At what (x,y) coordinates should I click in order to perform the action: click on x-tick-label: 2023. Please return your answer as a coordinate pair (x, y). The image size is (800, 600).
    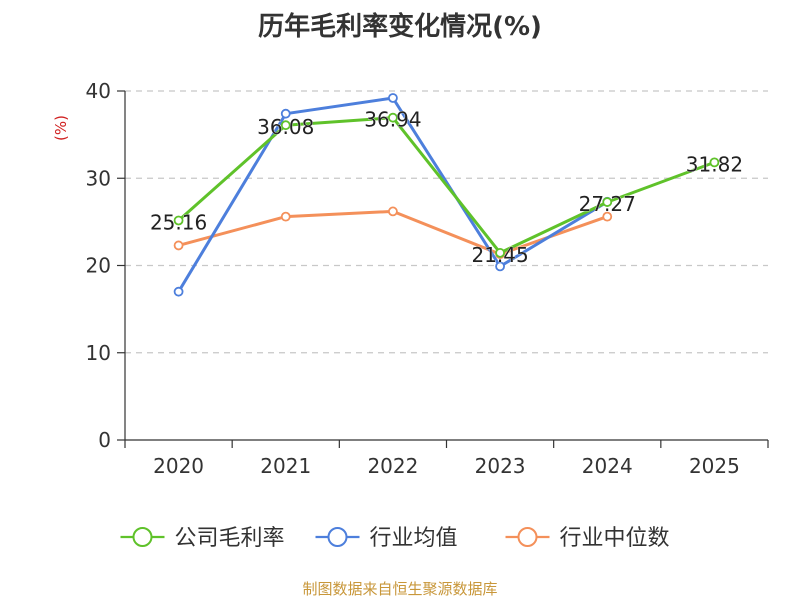
    Looking at the image, I should click on (500, 466).